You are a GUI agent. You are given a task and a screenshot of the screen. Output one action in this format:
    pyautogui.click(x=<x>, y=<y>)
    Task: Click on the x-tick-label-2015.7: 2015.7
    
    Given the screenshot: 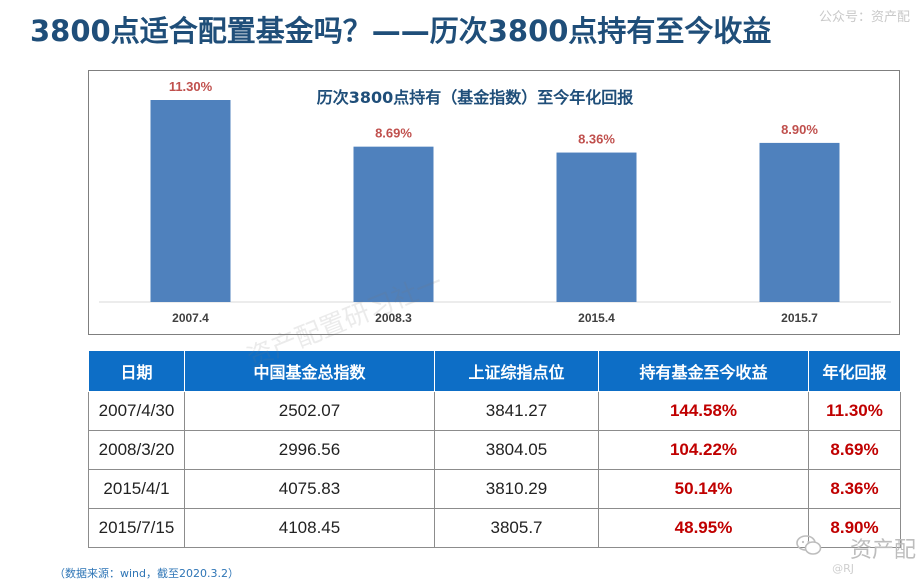 What is the action you would take?
    pyautogui.click(x=799, y=318)
    